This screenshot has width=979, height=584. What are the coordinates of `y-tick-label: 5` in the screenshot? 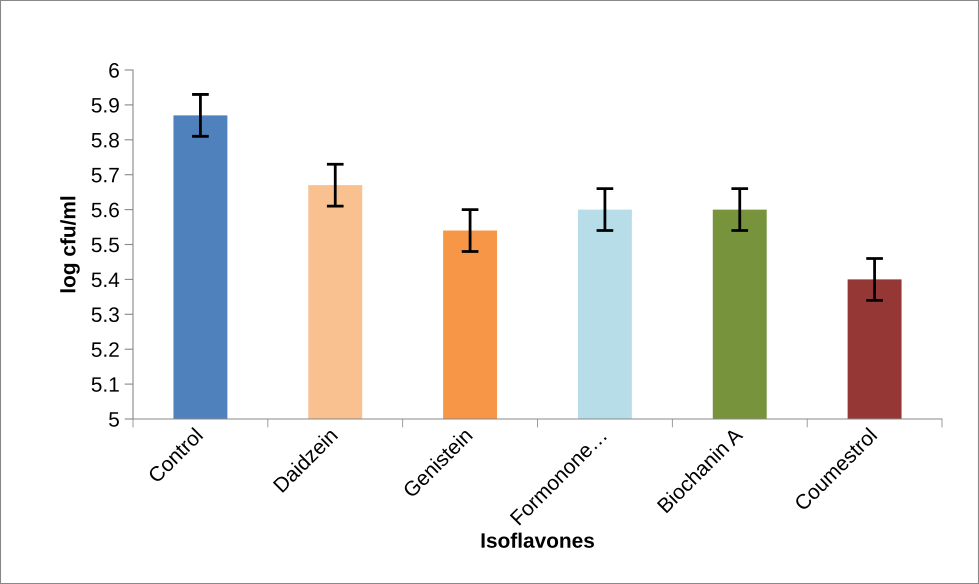 It's located at (114, 419).